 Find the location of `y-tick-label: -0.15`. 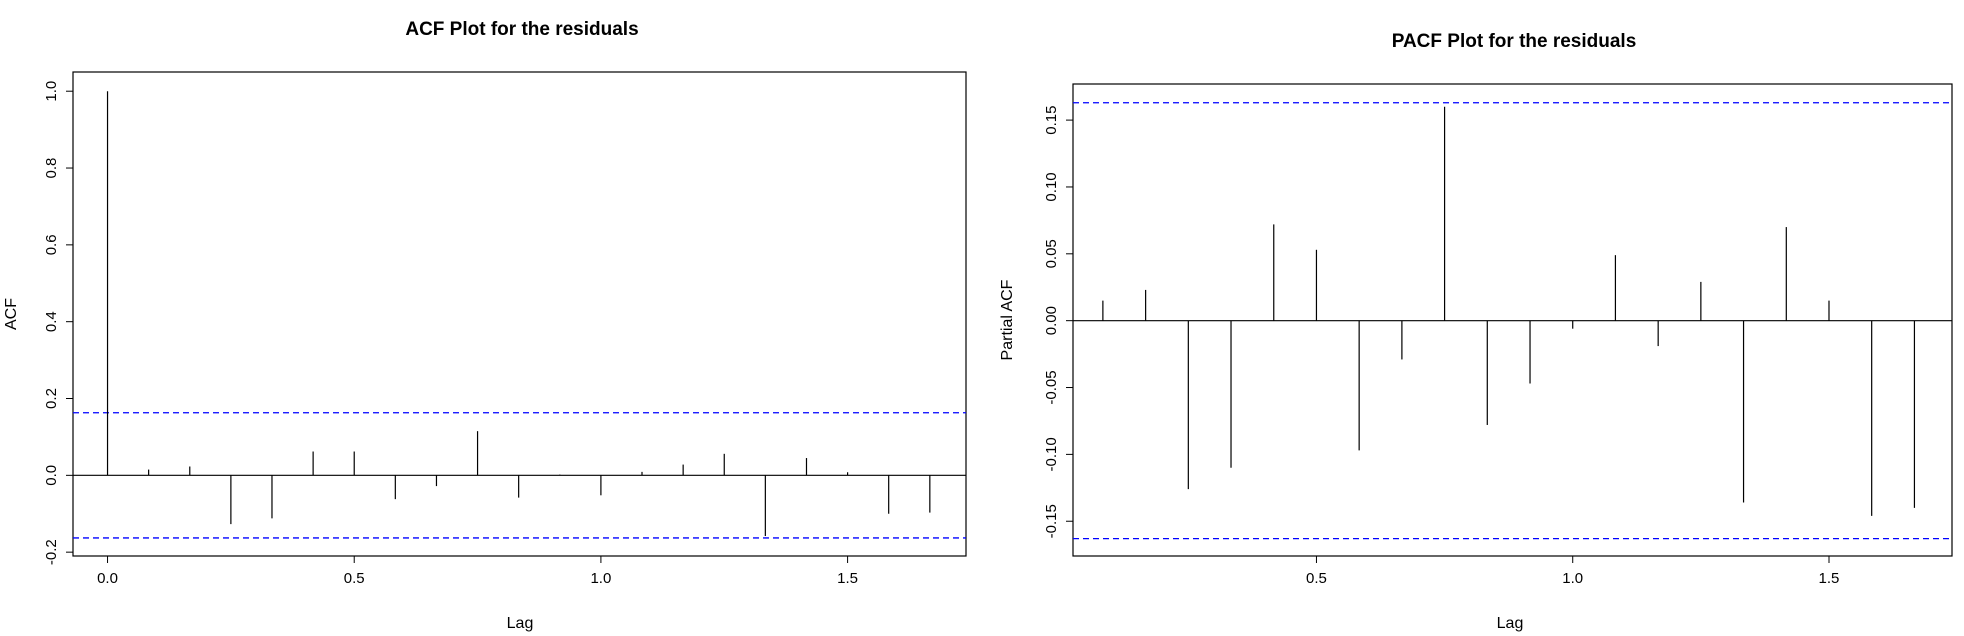

y-tick-label: -0.15 is located at coordinates (1051, 521).